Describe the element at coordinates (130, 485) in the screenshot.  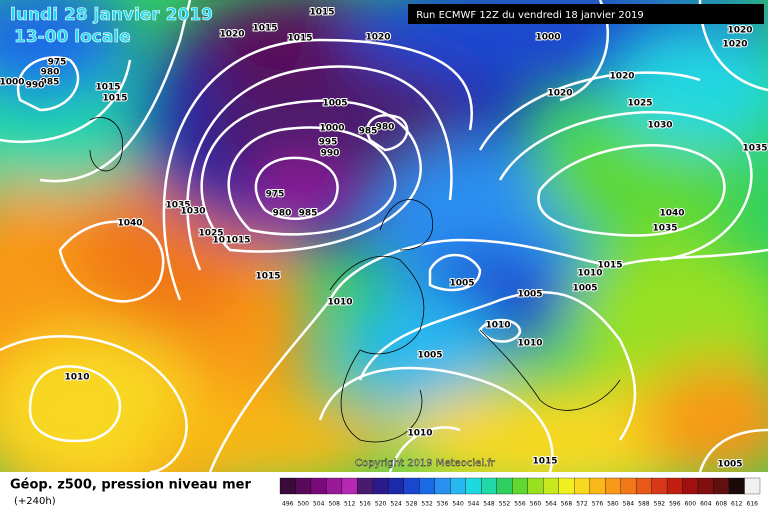
I see `footer-title: Géop. z500, pression niveau mer` at that location.